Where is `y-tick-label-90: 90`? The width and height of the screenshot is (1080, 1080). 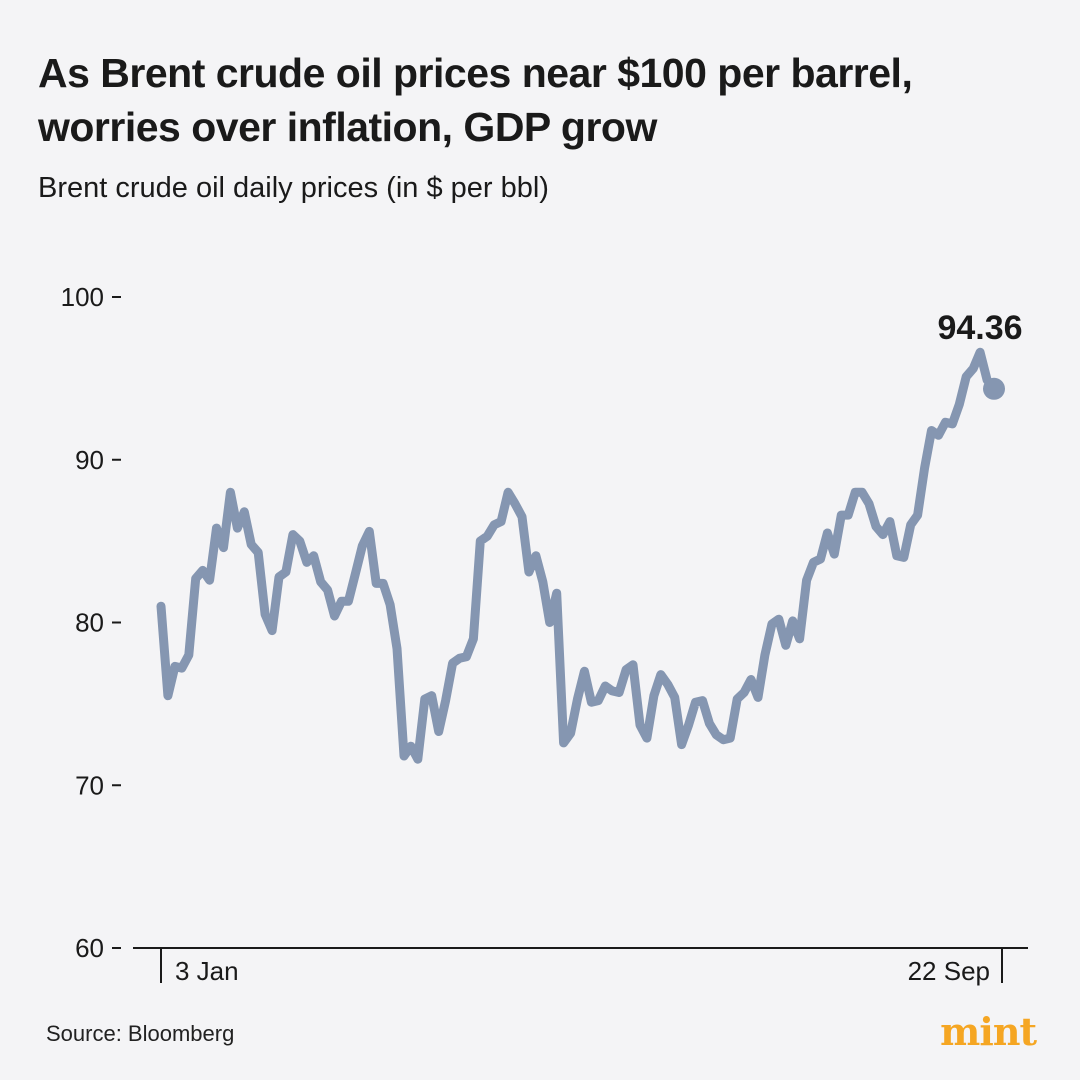 y-tick-label-90: 90 is located at coordinates (89, 460).